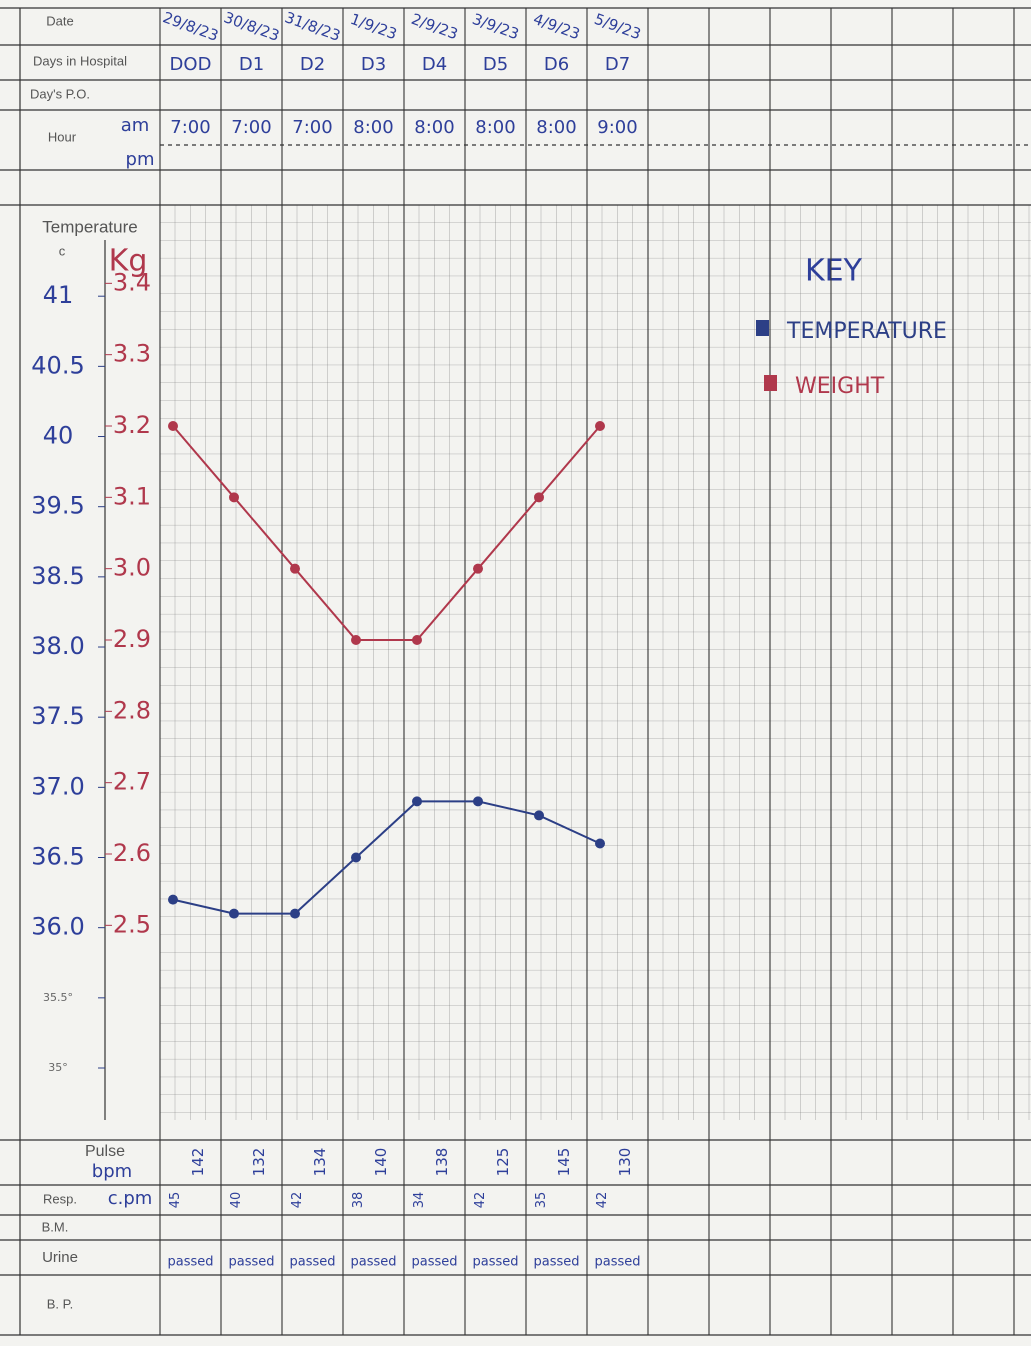 This screenshot has width=1031, height=1346. I want to click on resp: 35, so click(541, 1200).